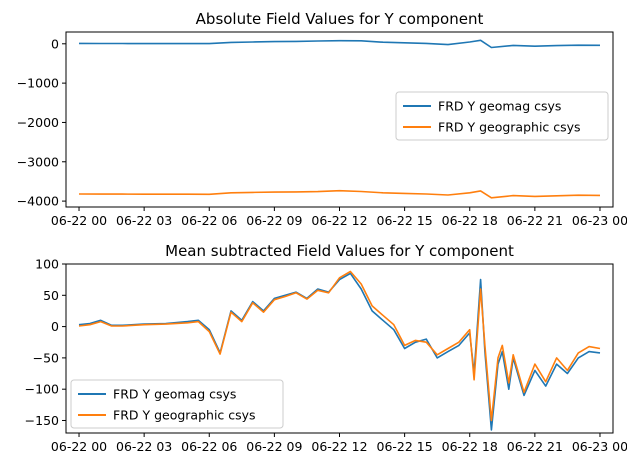 The width and height of the screenshot is (627, 469). What do you see at coordinates (38, 201) in the screenshot?
I see `y-tick-label: −4000` at bounding box center [38, 201].